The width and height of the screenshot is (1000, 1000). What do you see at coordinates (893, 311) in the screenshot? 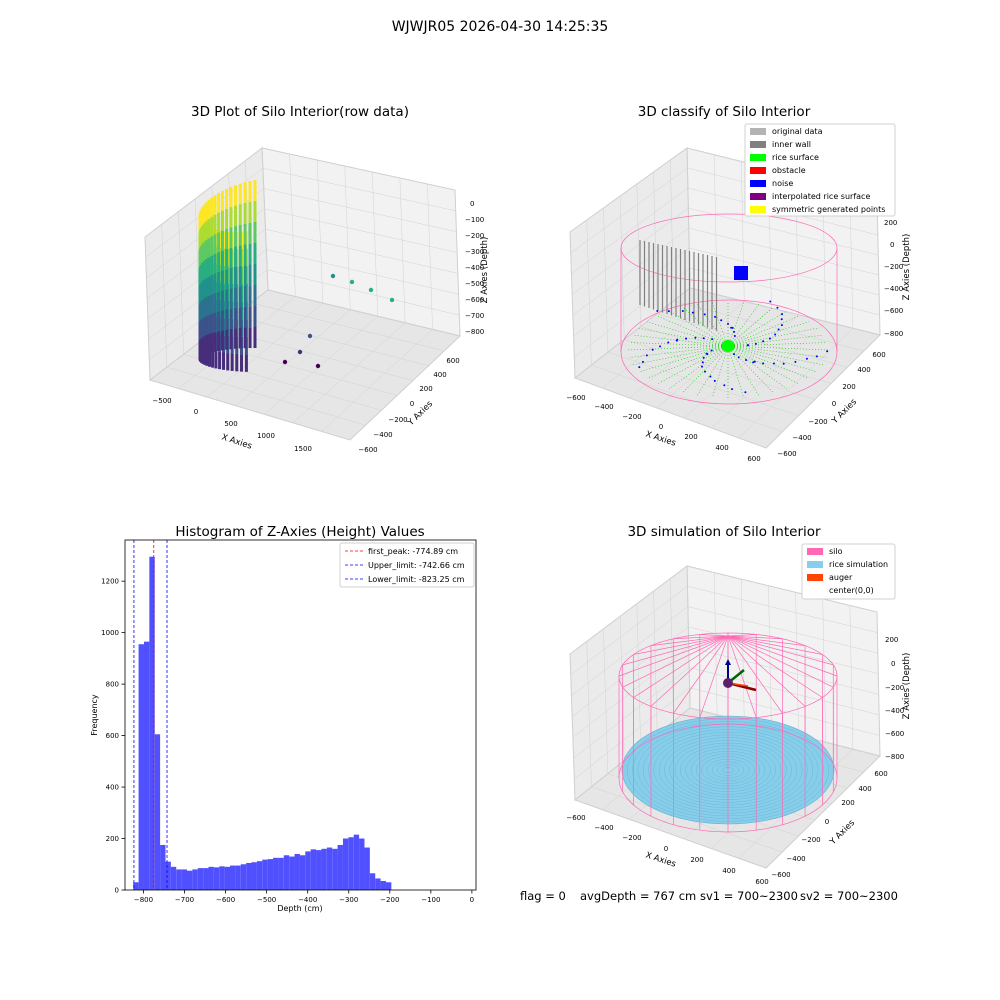
I see `panel-2-z-tick: −600` at bounding box center [893, 311].